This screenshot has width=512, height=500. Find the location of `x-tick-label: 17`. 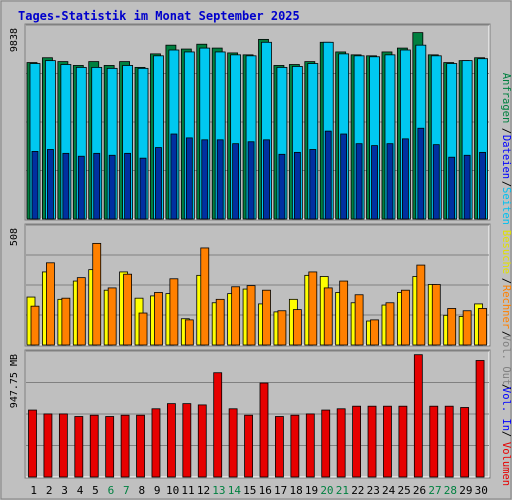

x-tick-label: 17 is located at coordinates (280, 490).